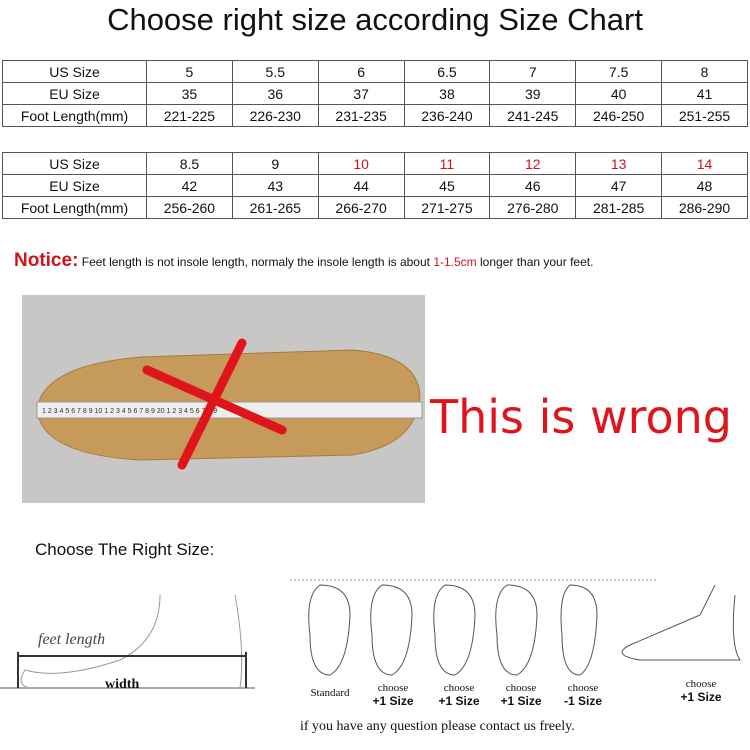 The height and width of the screenshot is (750, 750). What do you see at coordinates (619, 185) in the screenshot?
I see `table-cell: 47` at bounding box center [619, 185].